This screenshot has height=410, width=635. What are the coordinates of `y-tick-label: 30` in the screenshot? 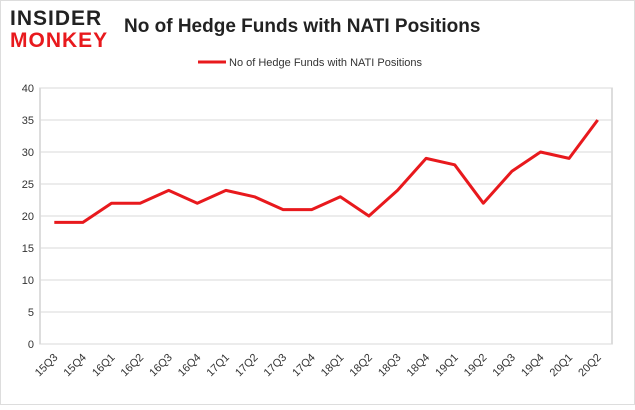 It's located at (28, 153).